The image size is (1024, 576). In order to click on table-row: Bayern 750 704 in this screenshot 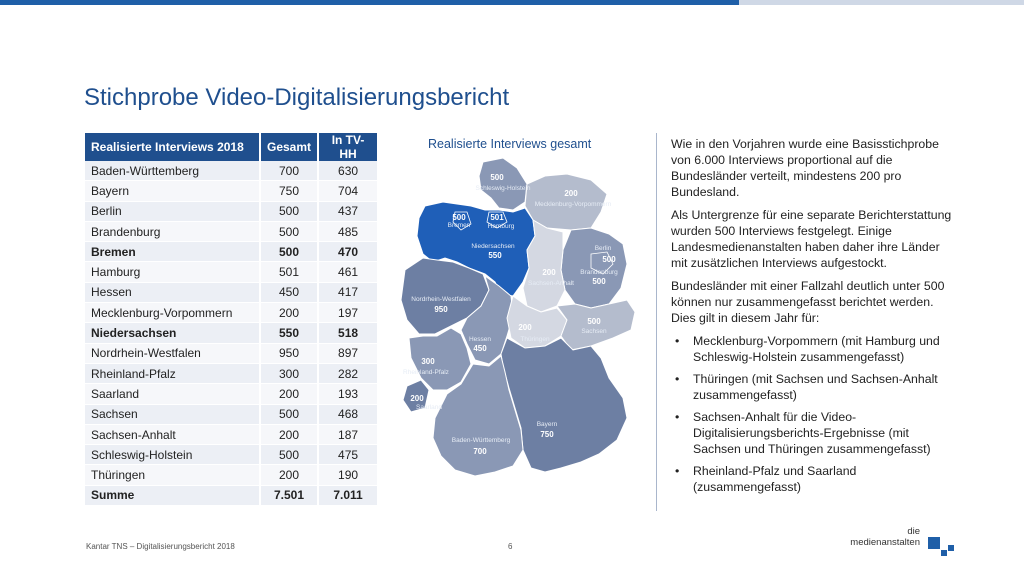, I will do `click(232, 191)`.